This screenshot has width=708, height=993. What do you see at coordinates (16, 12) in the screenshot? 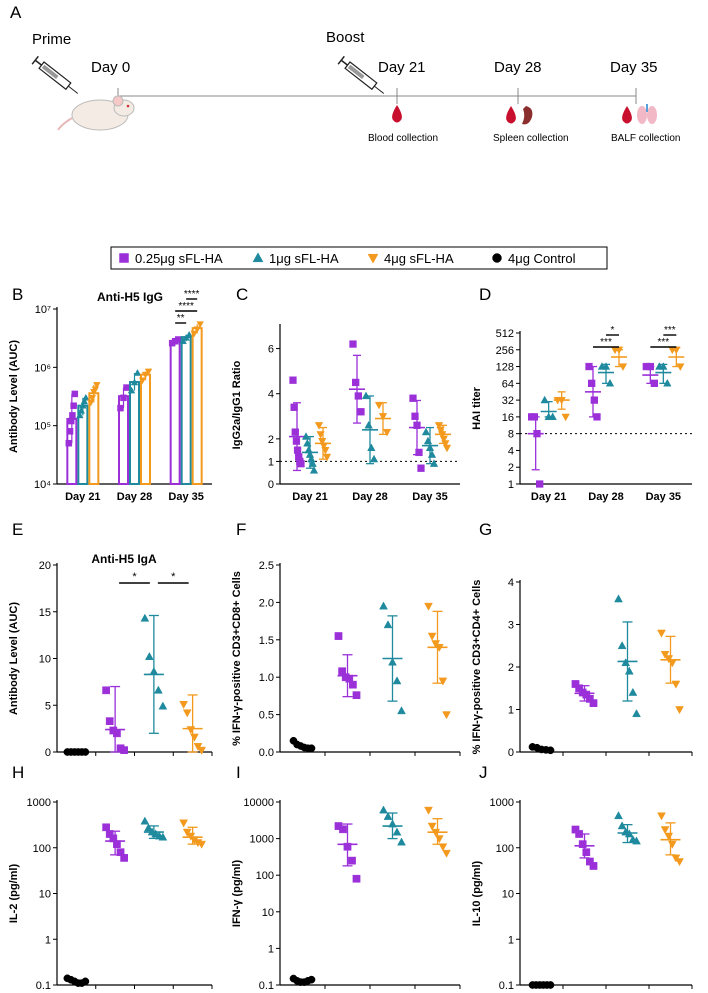
I see `panel-label-a: A` at bounding box center [16, 12].